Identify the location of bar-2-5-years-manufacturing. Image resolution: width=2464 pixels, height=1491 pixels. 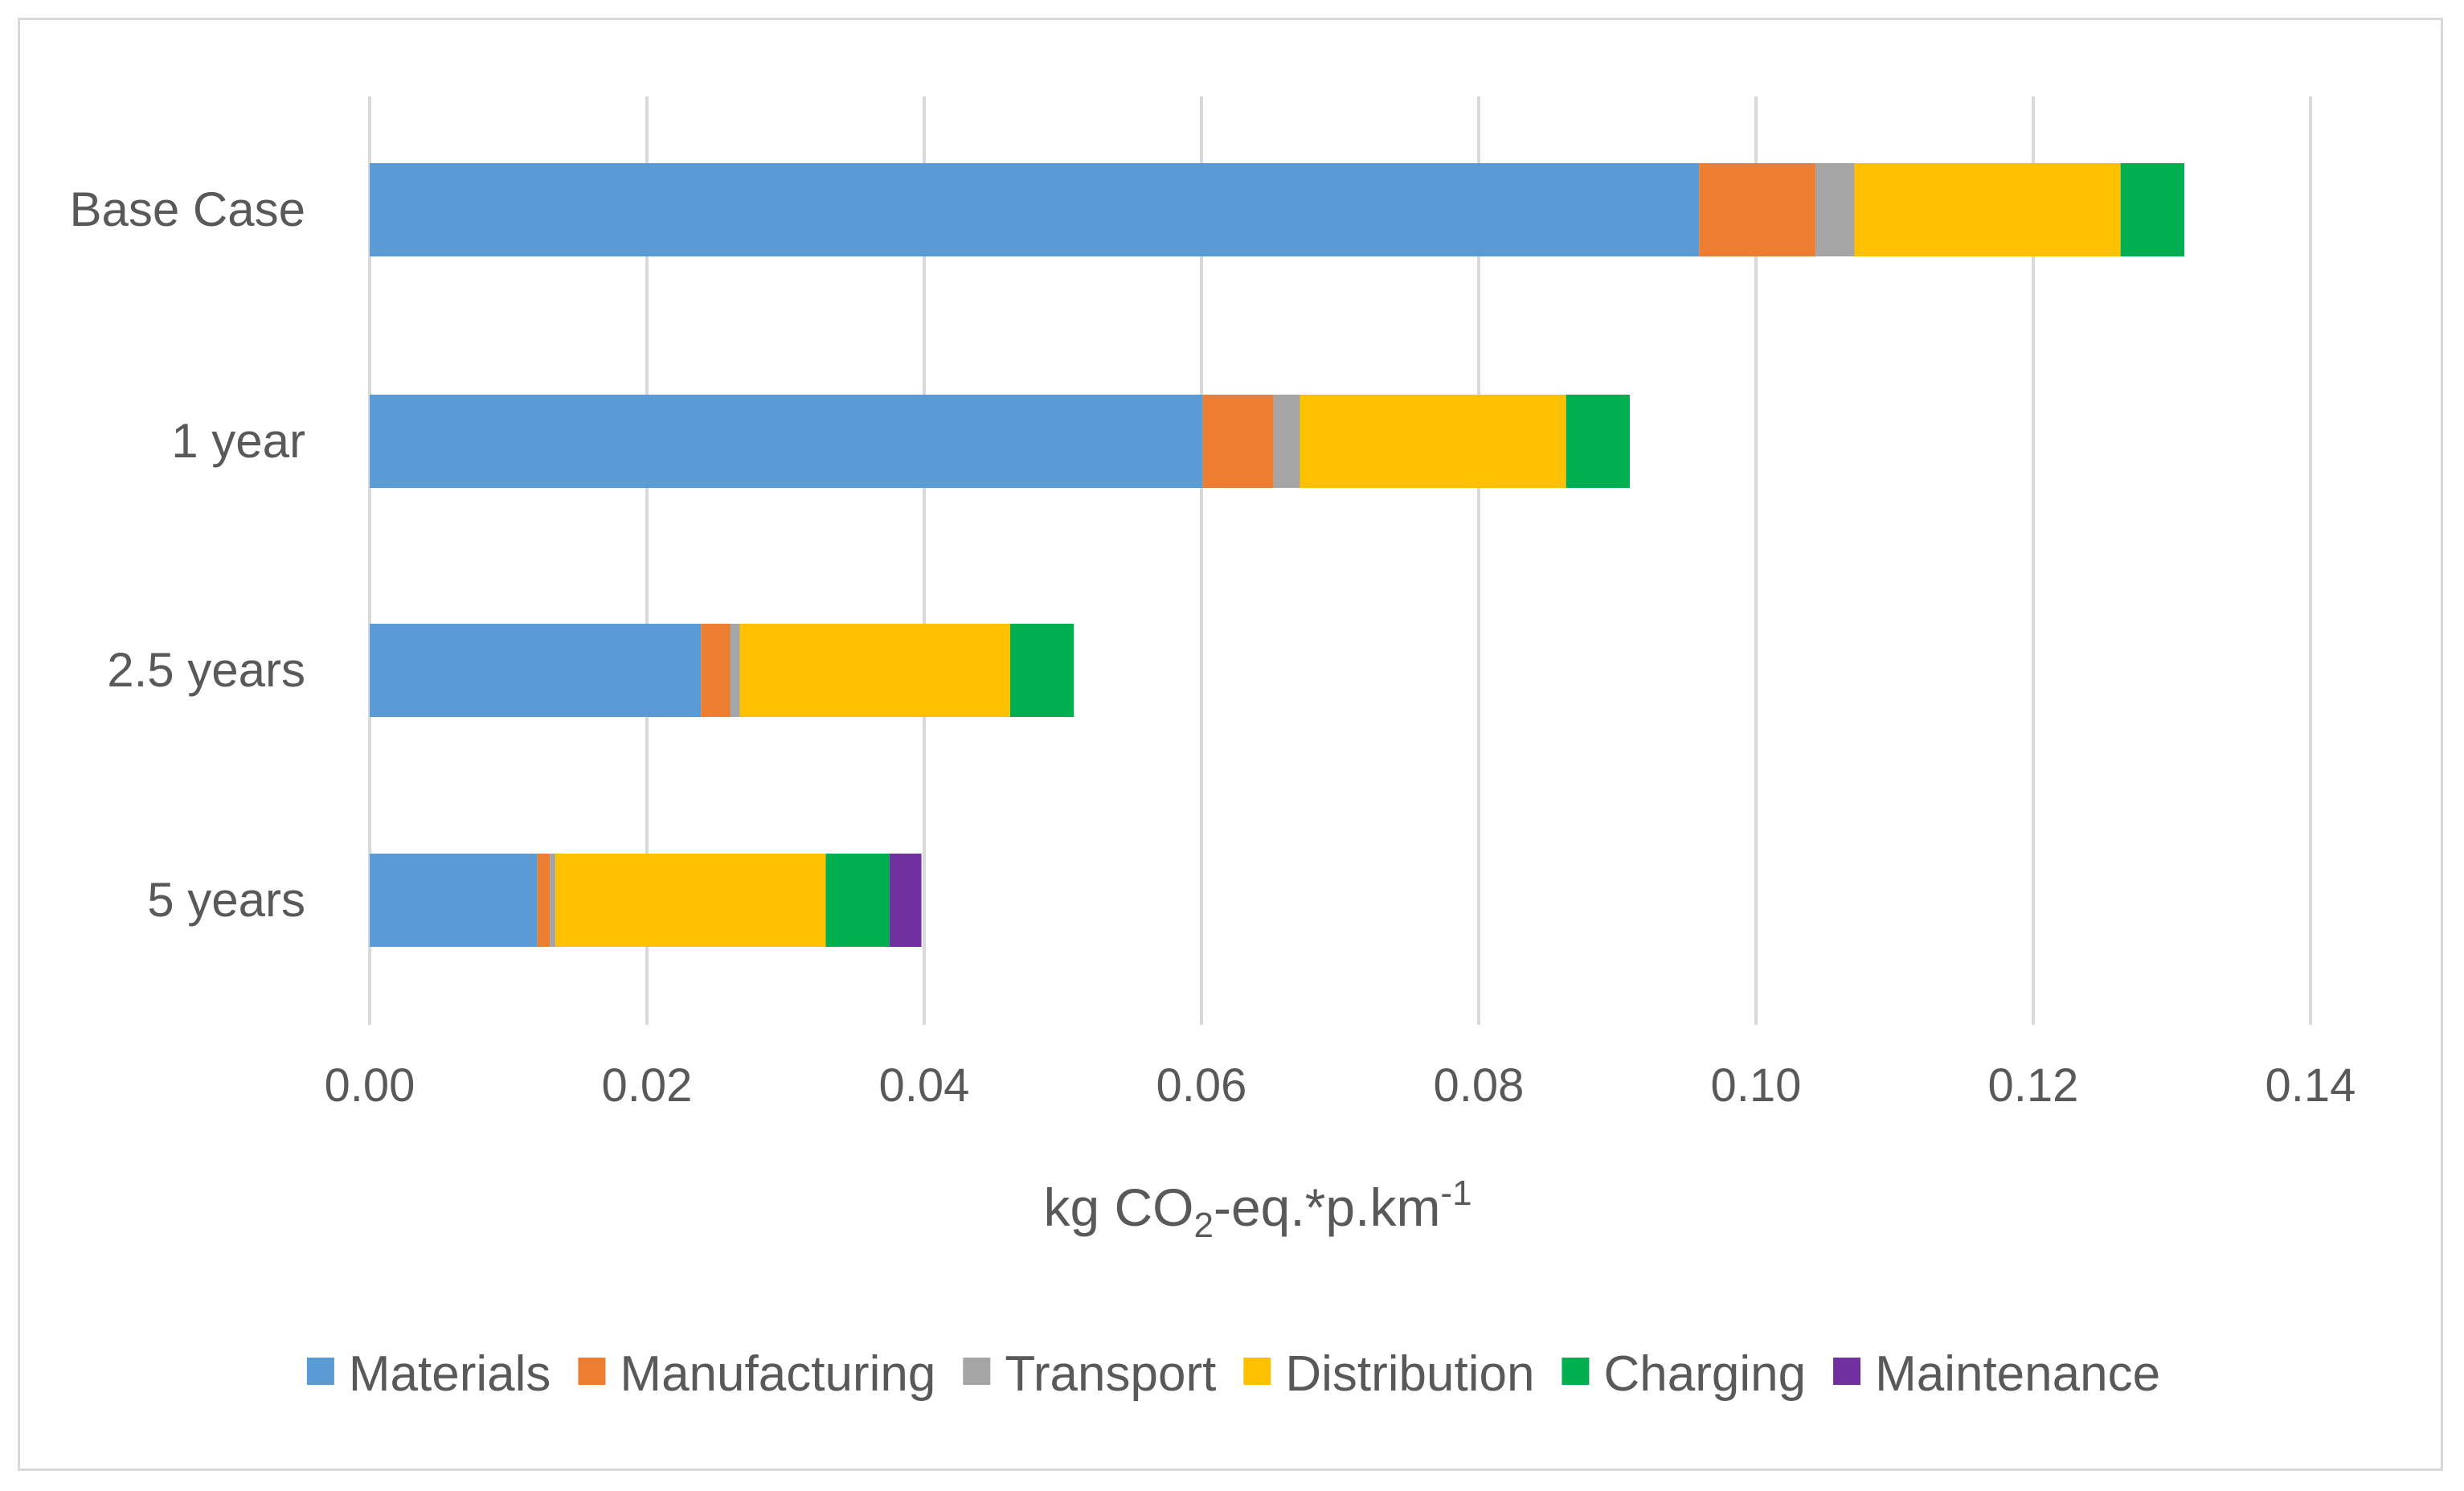
(716, 671).